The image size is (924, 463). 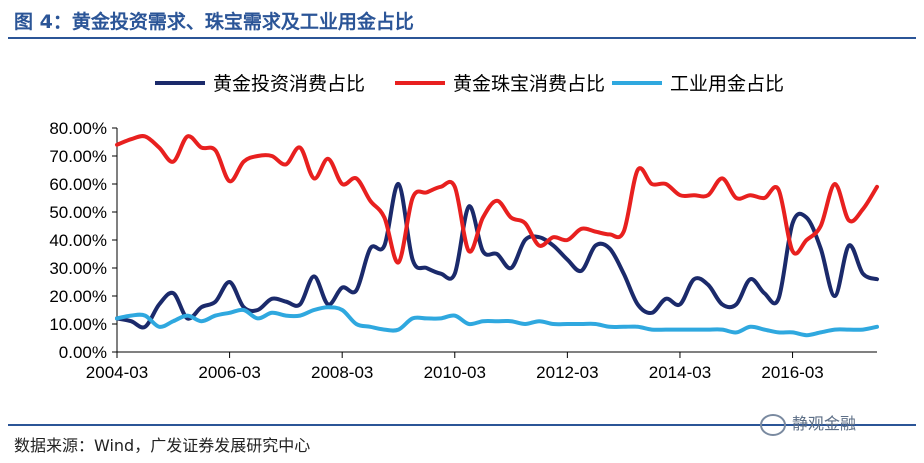 What do you see at coordinates (289, 84) in the screenshot?
I see `legend-label-1: 黄金投资消费占比` at bounding box center [289, 84].